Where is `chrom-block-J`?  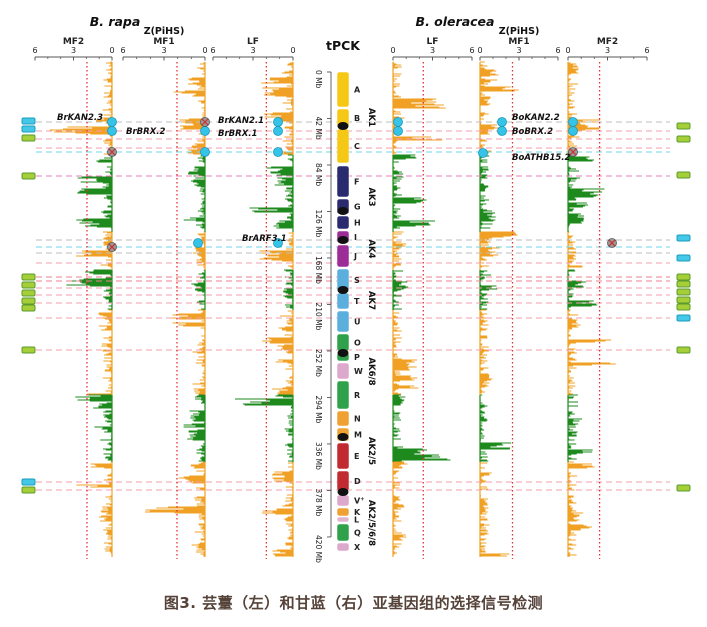
chrom-block-J is located at coordinates (343, 256).